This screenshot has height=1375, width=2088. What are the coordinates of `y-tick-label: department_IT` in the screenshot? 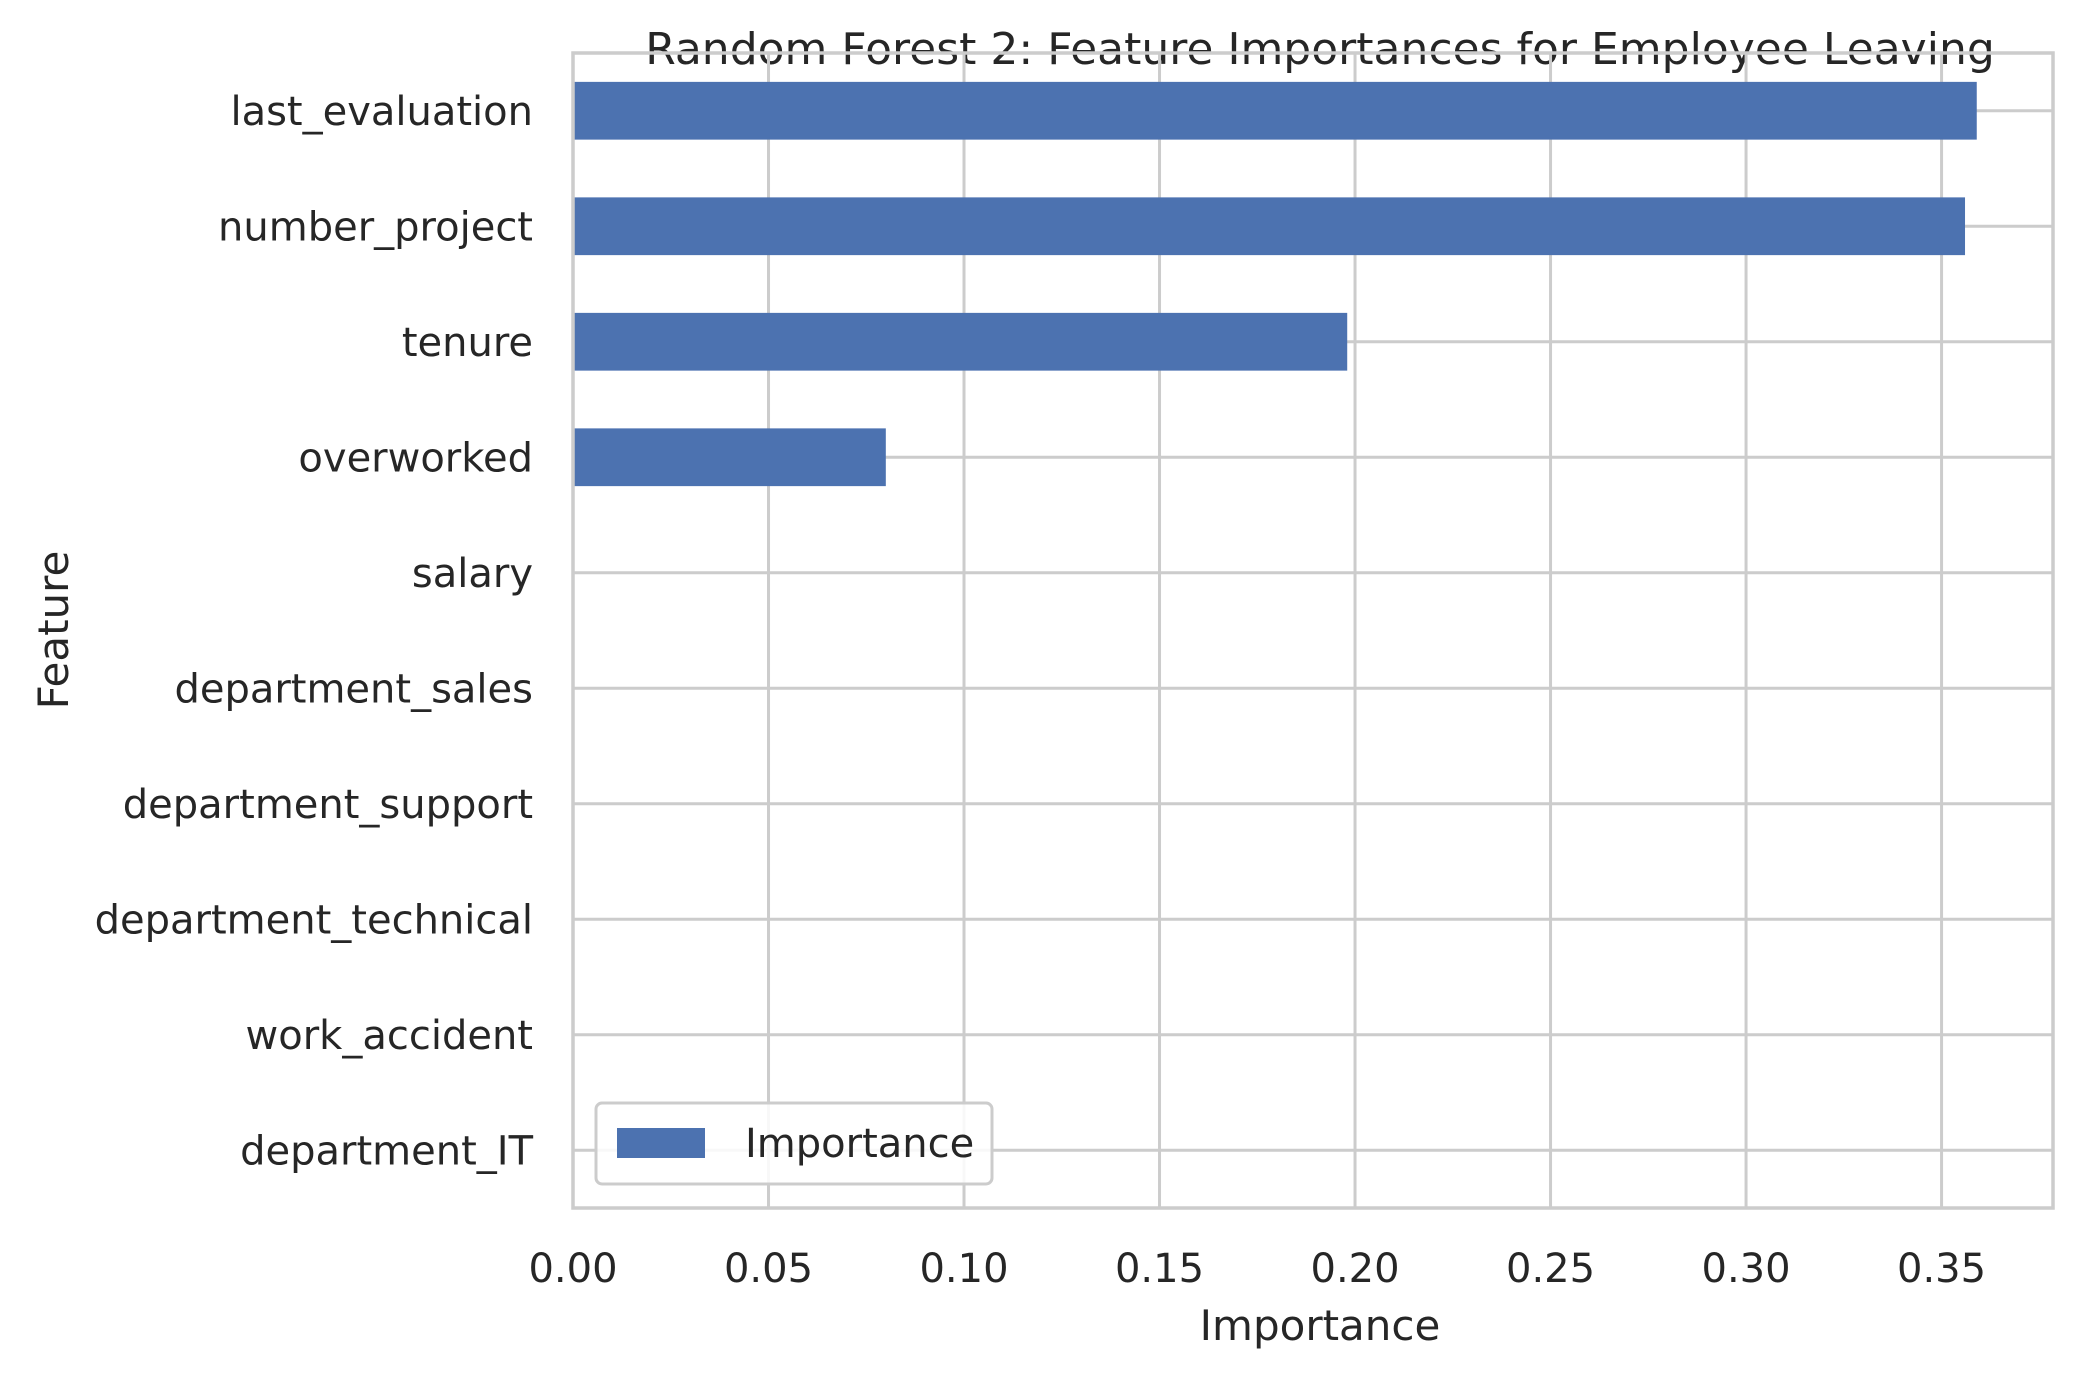 It's located at (386, 1151).